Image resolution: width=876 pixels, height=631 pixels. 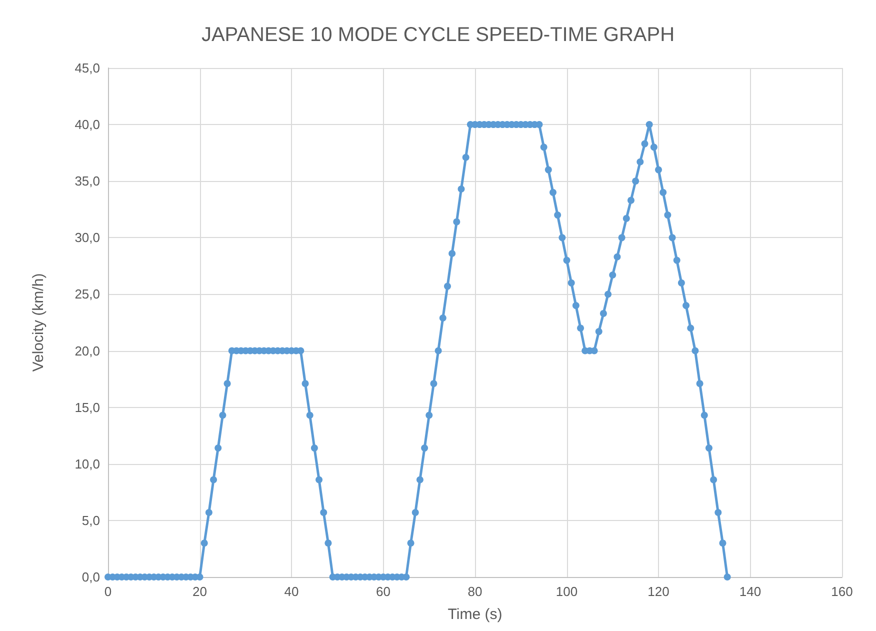 I want to click on x-tick-label: 20, so click(x=199, y=591).